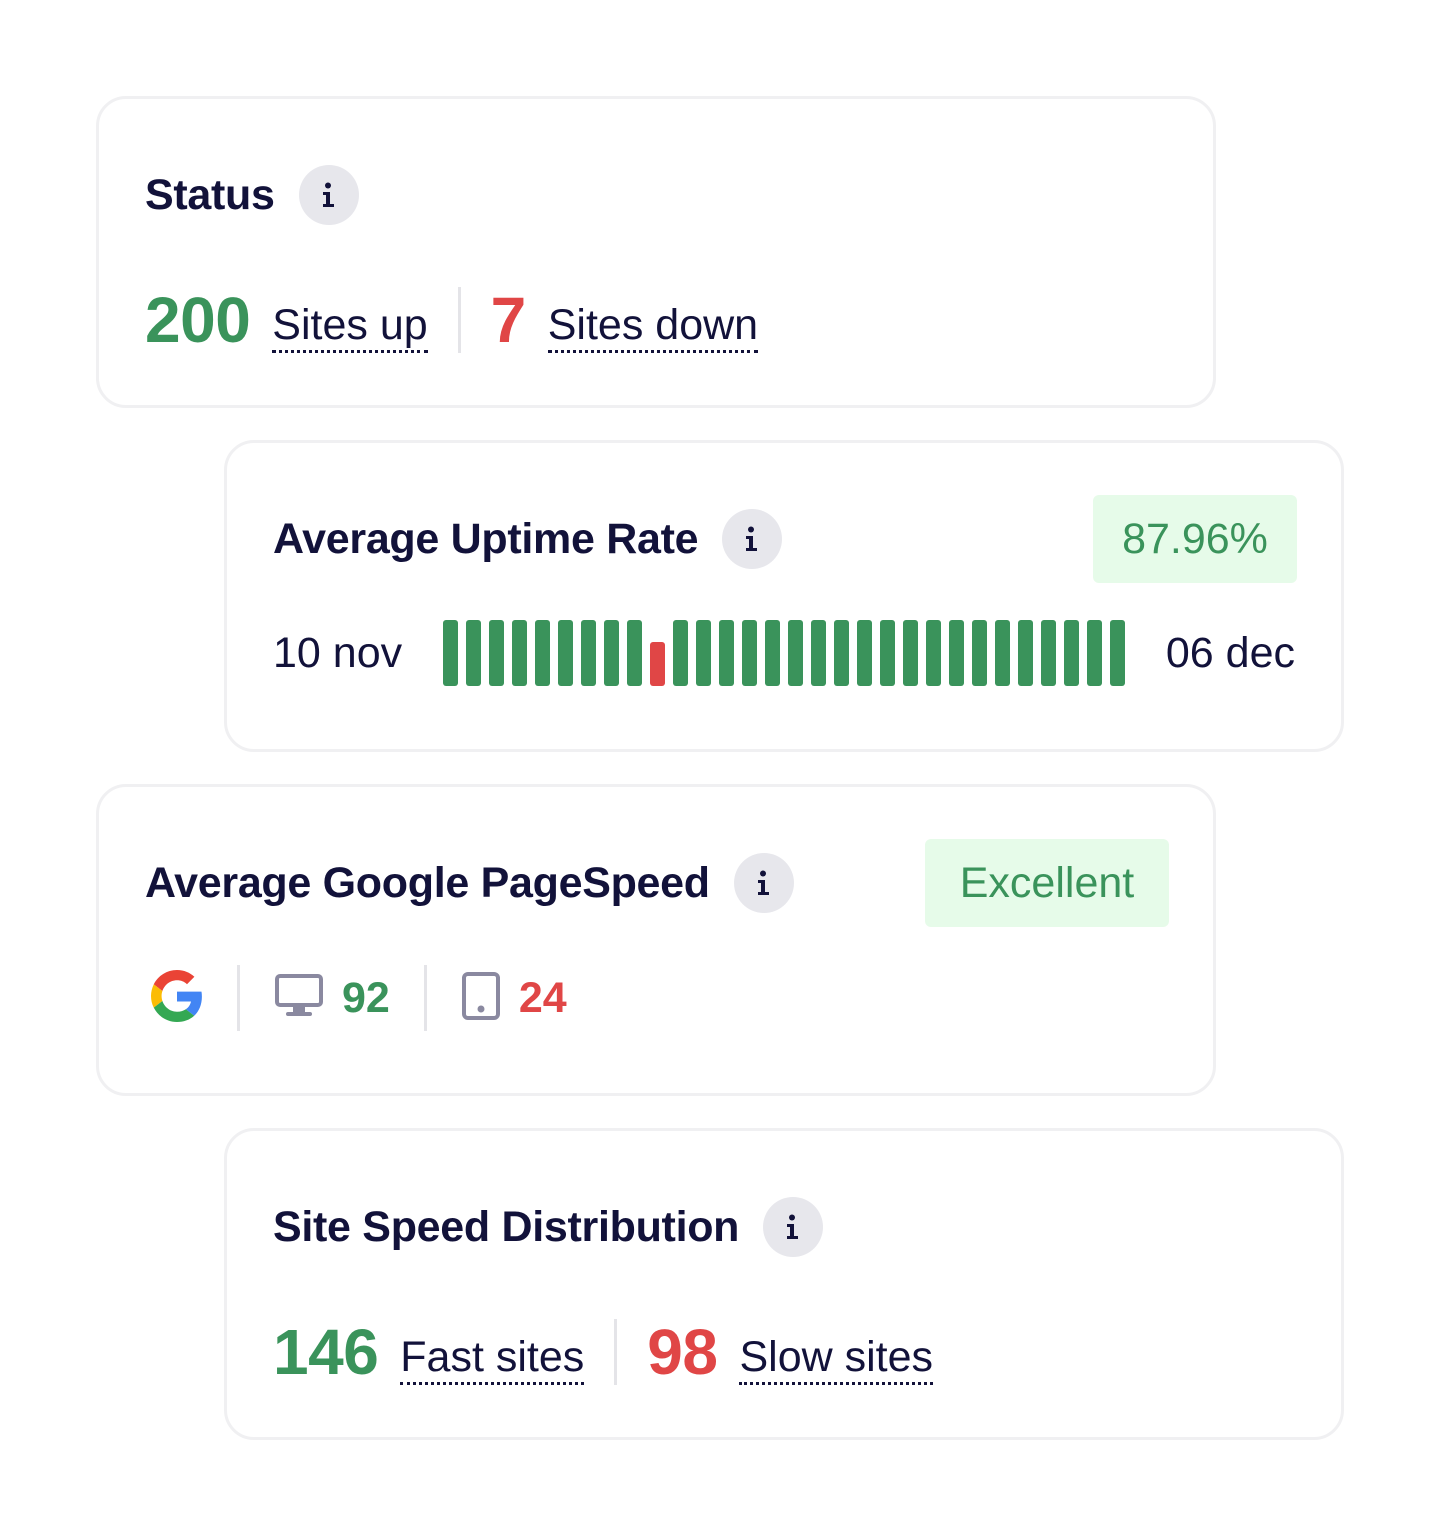 This screenshot has width=1440, height=1536. What do you see at coordinates (427, 882) in the screenshot?
I see `pagespeed-title: Average Google PageSpeed` at bounding box center [427, 882].